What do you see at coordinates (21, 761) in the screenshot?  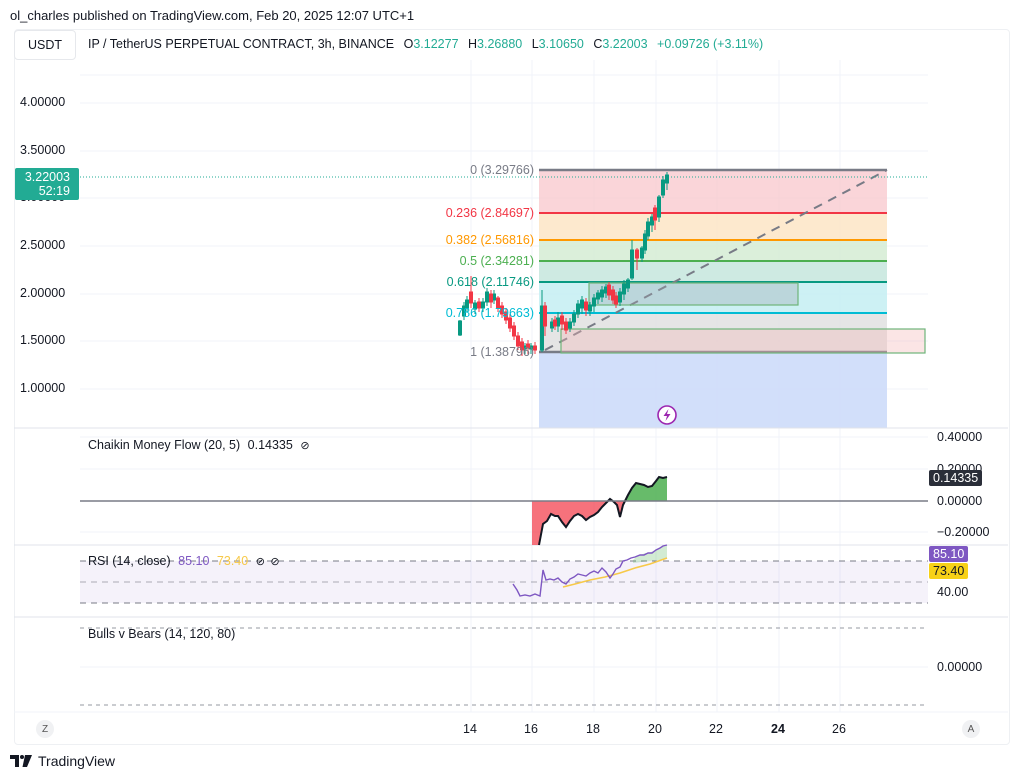 I see `tradingview-logo-icon` at bounding box center [21, 761].